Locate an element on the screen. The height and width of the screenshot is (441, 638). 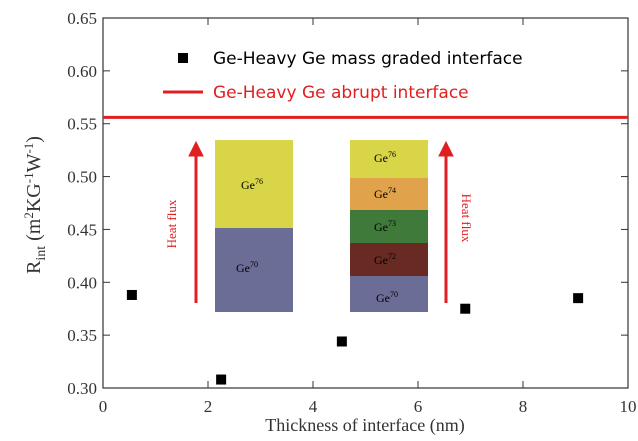
y-axis-label: Rint (m2KG-1W-1) is located at coordinates (35, 205).